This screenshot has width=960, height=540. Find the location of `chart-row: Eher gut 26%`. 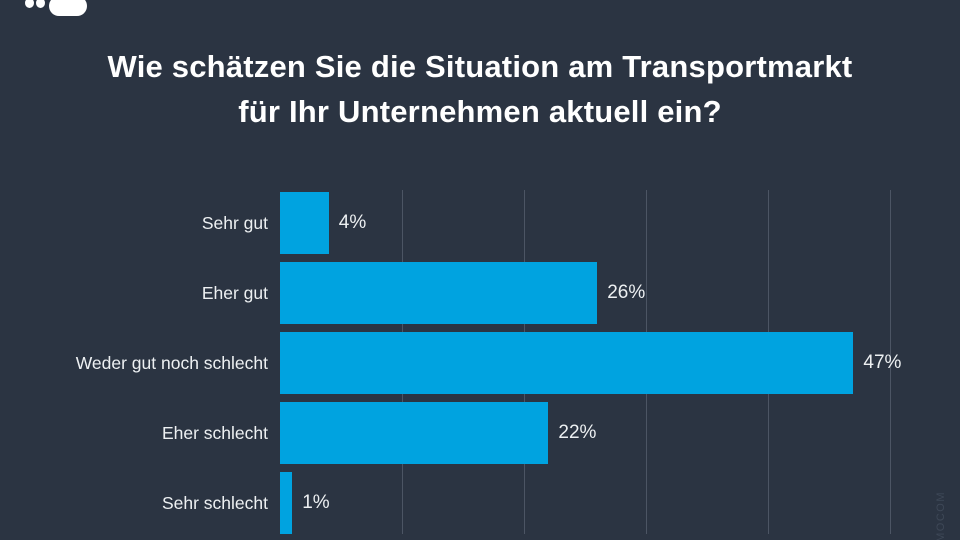

chart-row: Eher gut 26% is located at coordinates (480, 293).